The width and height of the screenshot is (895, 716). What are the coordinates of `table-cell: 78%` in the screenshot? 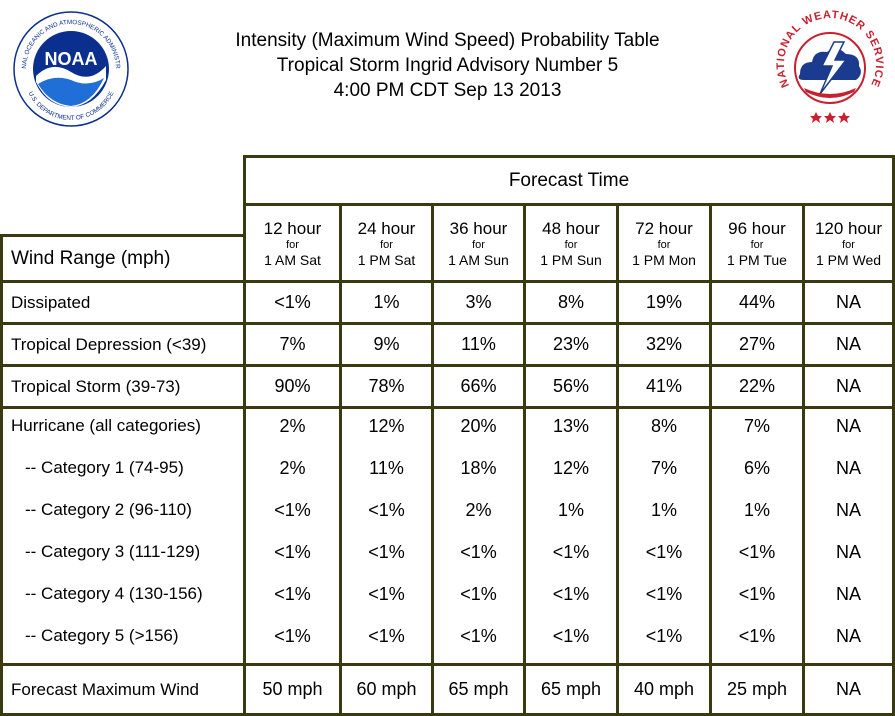 It's located at (386, 386).